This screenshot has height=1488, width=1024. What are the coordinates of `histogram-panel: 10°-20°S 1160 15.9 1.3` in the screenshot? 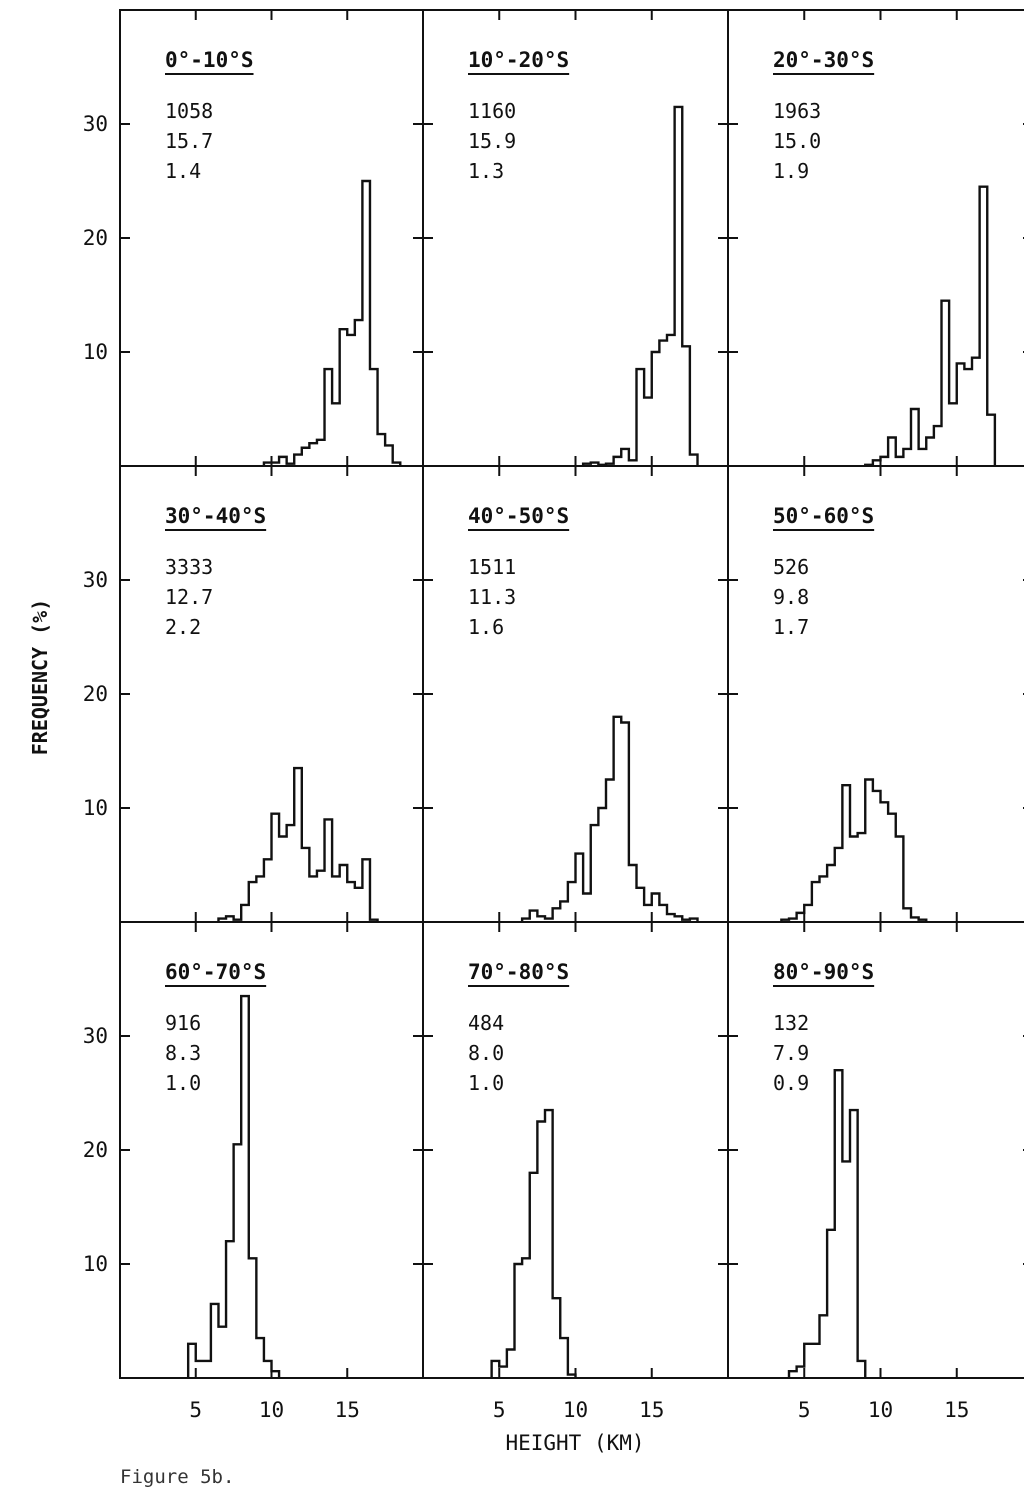 It's located at (575, 238).